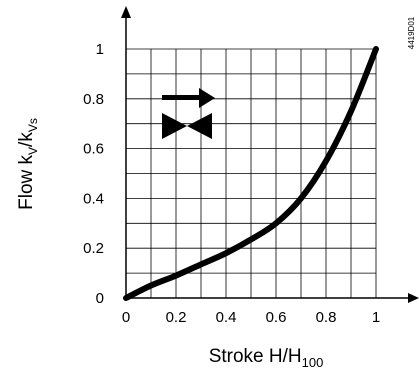 This screenshot has width=419, height=372. What do you see at coordinates (276, 317) in the screenshot?
I see `x-tick-label: 0.6` at bounding box center [276, 317].